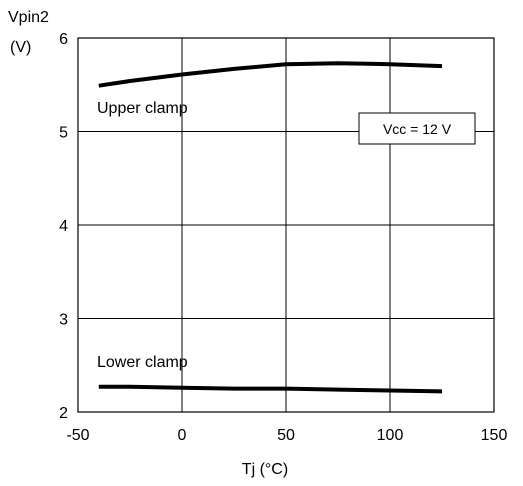  Describe the element at coordinates (270, 389) in the screenshot. I see `series-line-lower-clamp` at that location.